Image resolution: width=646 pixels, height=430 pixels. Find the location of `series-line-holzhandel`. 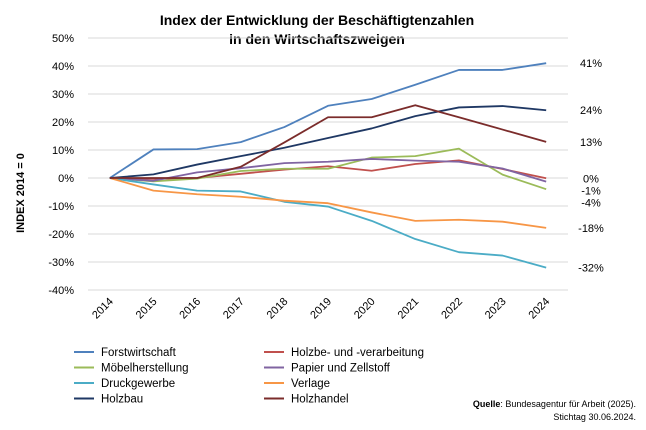

series-line-holzhandel is located at coordinates (328, 141).